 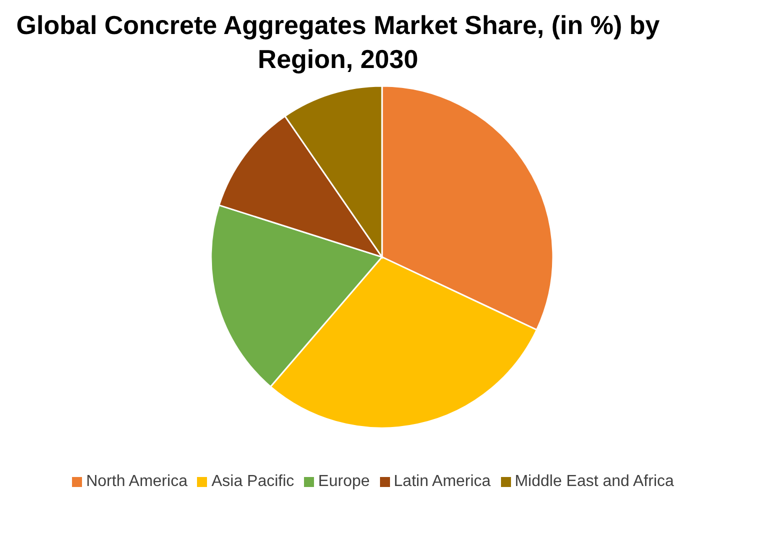 What do you see at coordinates (594, 481) in the screenshot?
I see `legend-label: Middle East and Africa` at bounding box center [594, 481].